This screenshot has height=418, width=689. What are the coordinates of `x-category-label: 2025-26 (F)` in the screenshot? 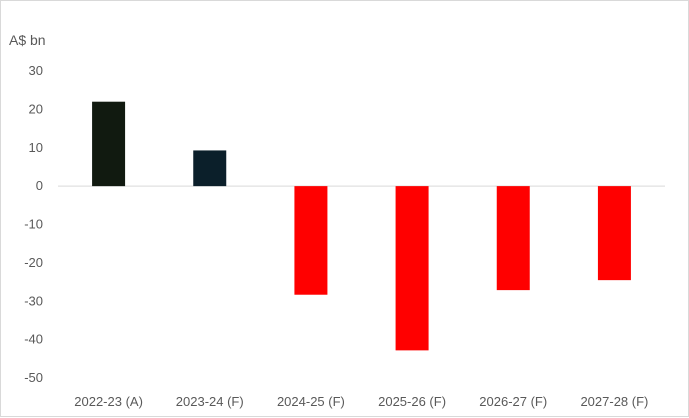 It's located at (412, 401).